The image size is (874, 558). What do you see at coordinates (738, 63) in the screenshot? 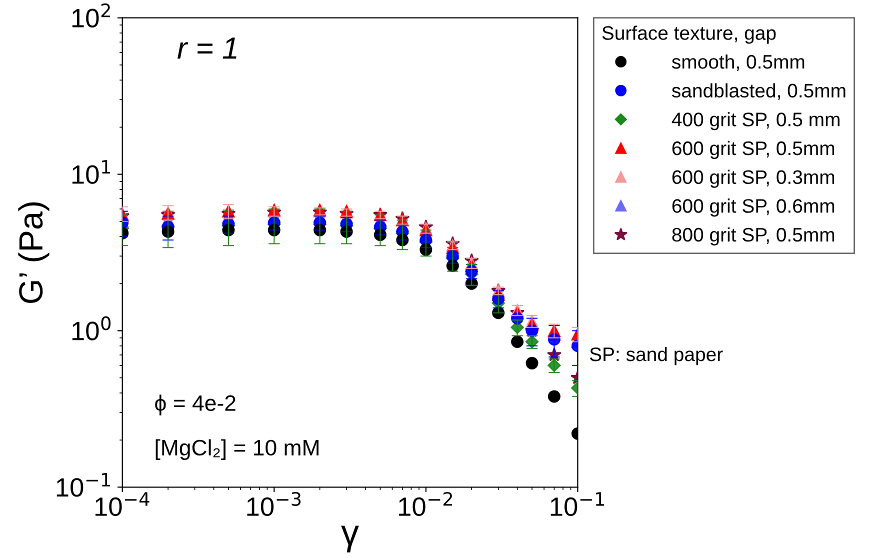
I see `legend-label: smooth, 0.5mm` at bounding box center [738, 63].